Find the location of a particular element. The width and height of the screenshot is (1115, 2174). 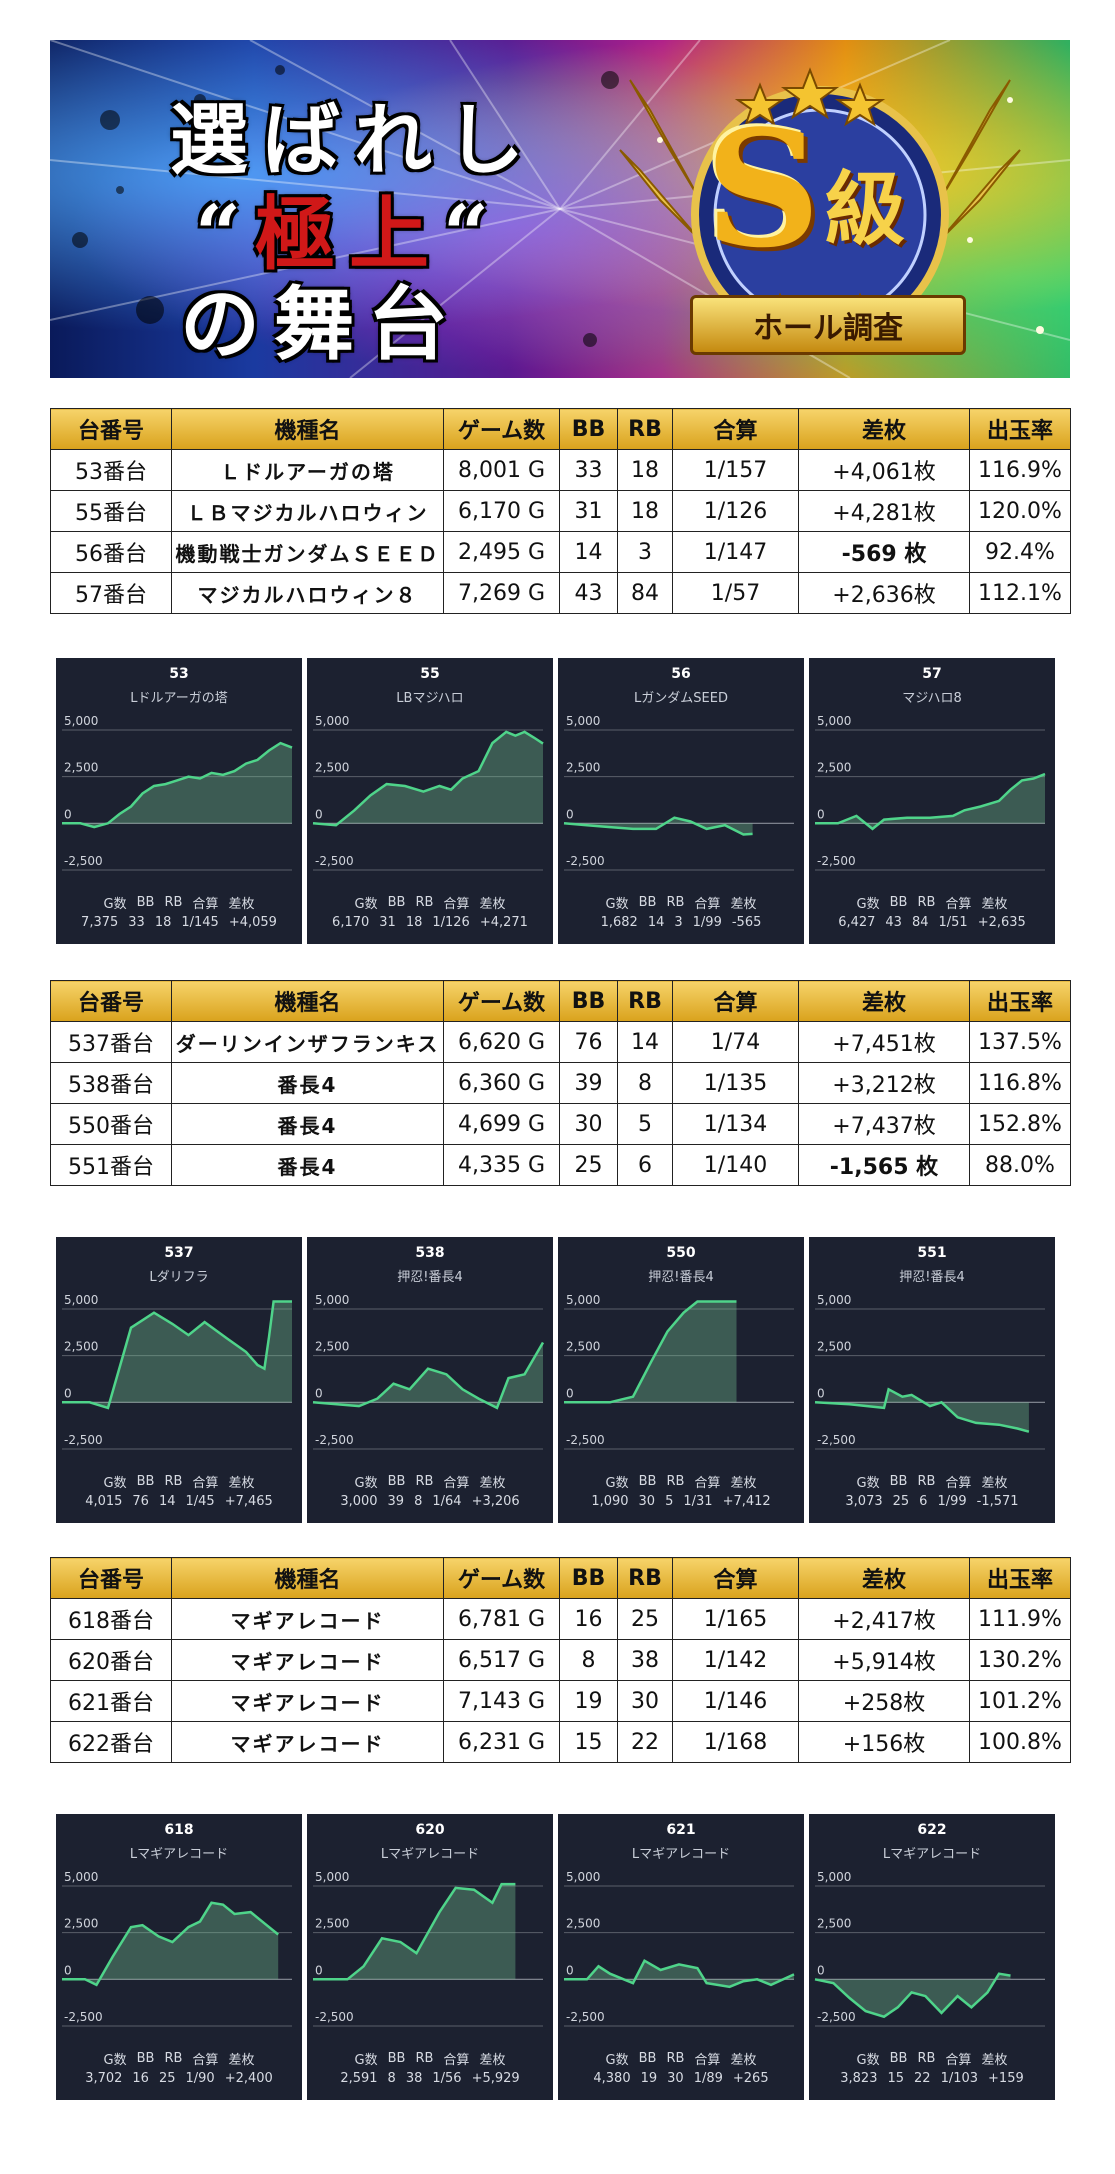

bb: 31 is located at coordinates (588, 511).